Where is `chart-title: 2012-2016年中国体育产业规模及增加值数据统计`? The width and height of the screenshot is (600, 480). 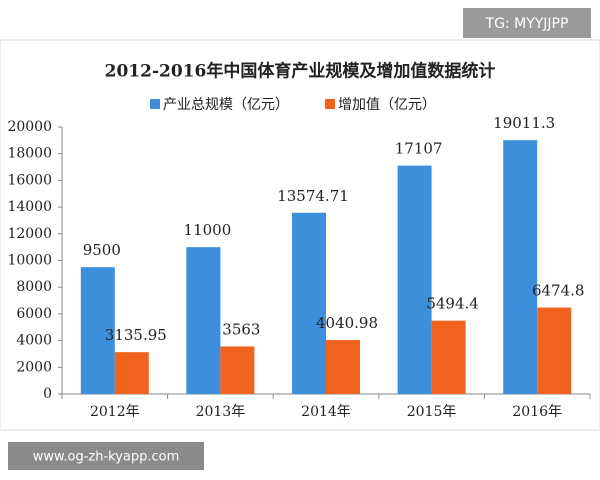
chart-title: 2012-2016年中国体育产业规模及增加值数据统计 is located at coordinates (300, 71).